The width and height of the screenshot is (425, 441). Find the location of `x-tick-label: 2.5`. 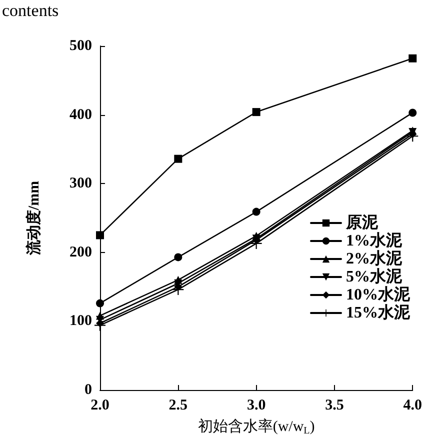

x-tick-label: 2.5 is located at coordinates (178, 406).